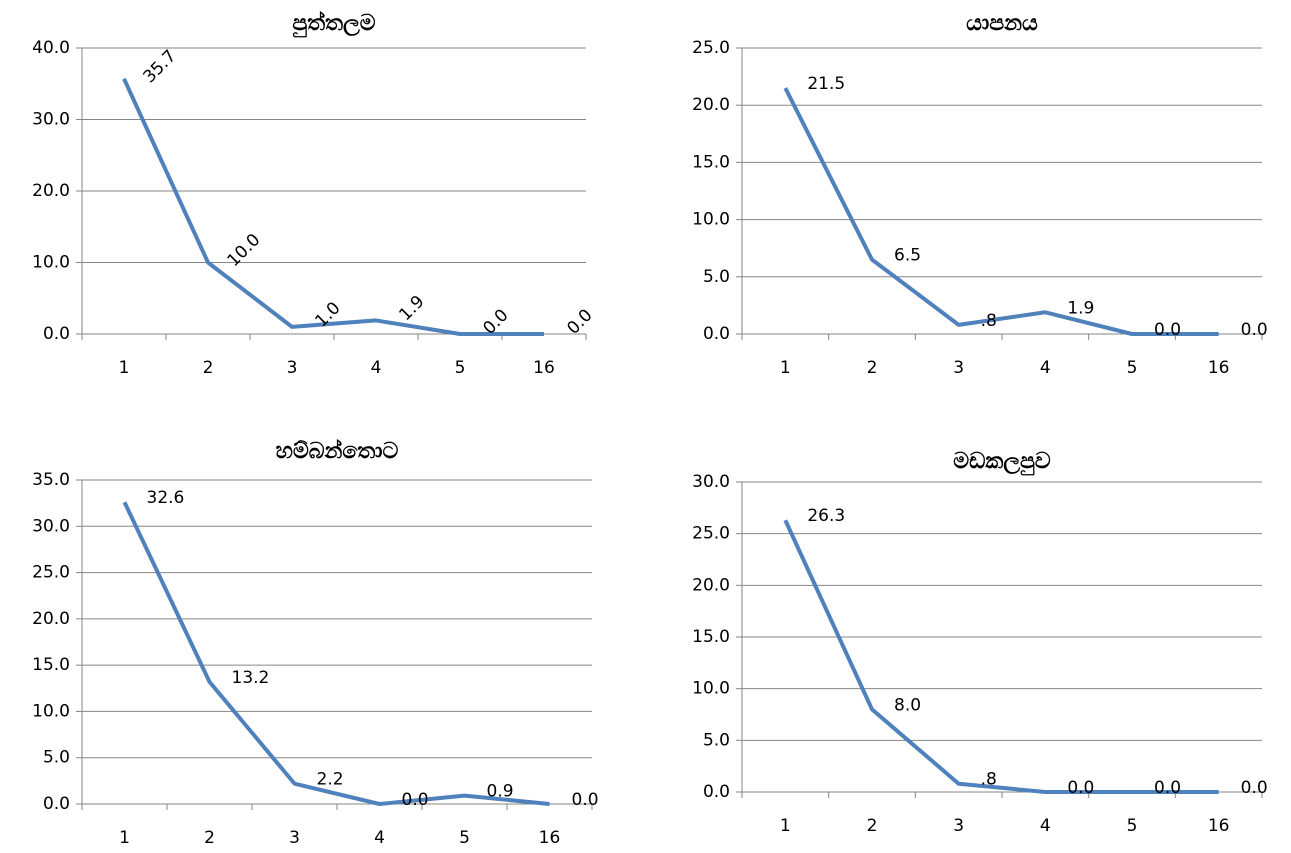 This screenshot has height=853, width=1291. I want to click on data-label: 0.9, so click(500, 792).